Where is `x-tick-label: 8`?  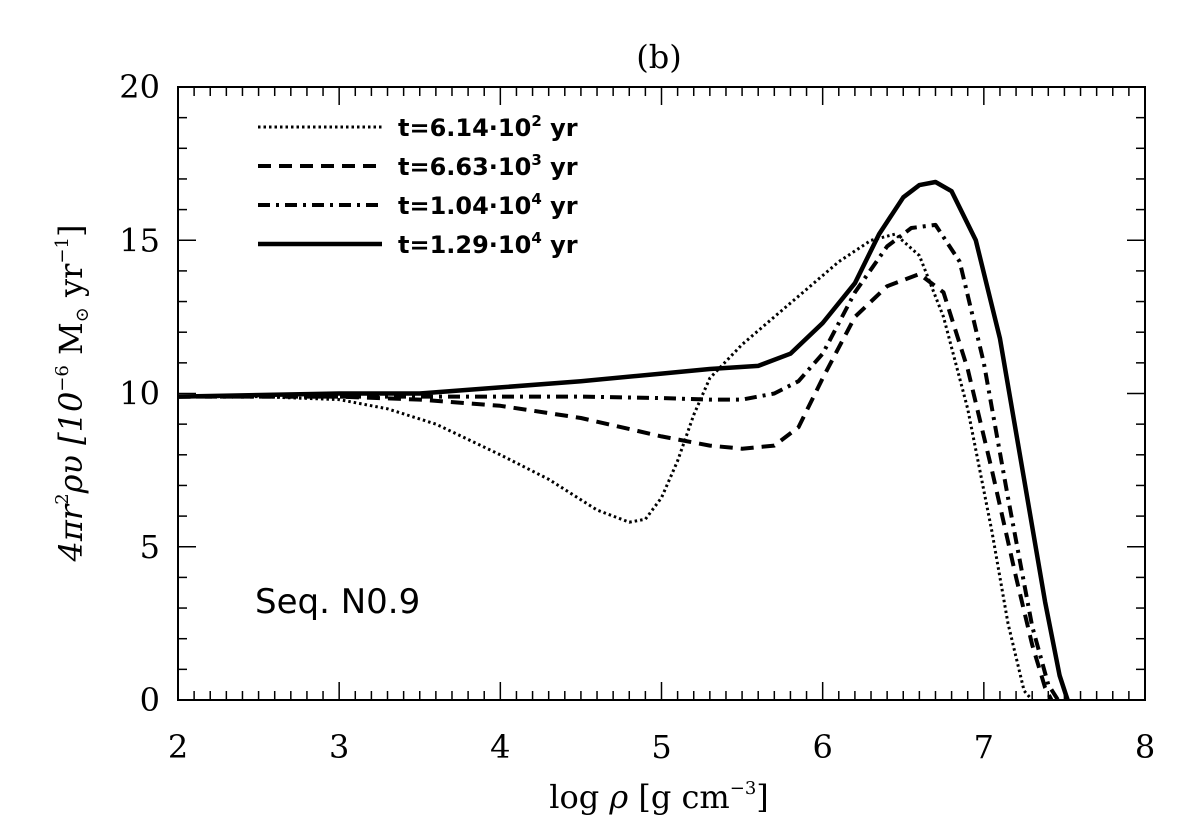 x-tick-label: 8 is located at coordinates (1145, 747).